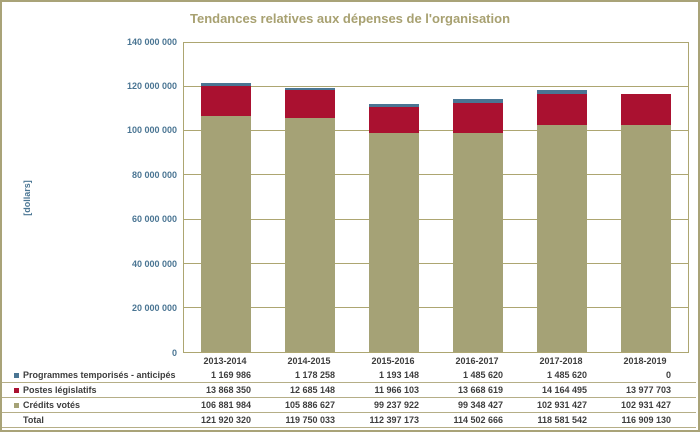 This screenshot has height=432, width=700. What do you see at coordinates (225, 360) in the screenshot?
I see `x-category-label: 2013-2014` at bounding box center [225, 360].